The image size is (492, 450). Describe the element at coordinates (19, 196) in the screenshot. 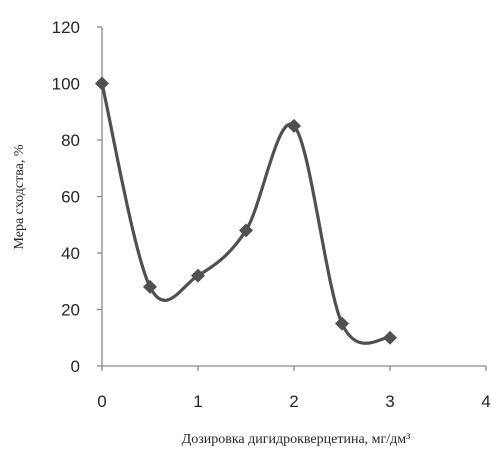

I see `y-axis-label: Мера сходства, %` at that location.